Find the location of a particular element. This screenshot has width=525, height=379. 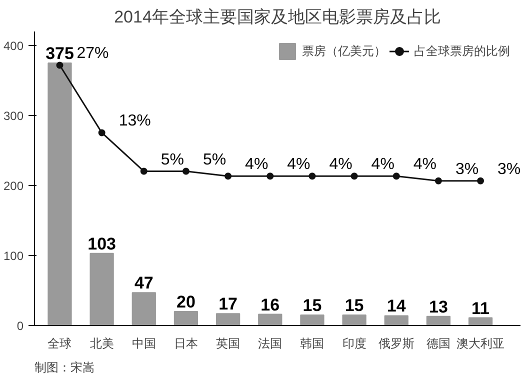

x-tick-label: 俄罗斯 is located at coordinates (396, 343).